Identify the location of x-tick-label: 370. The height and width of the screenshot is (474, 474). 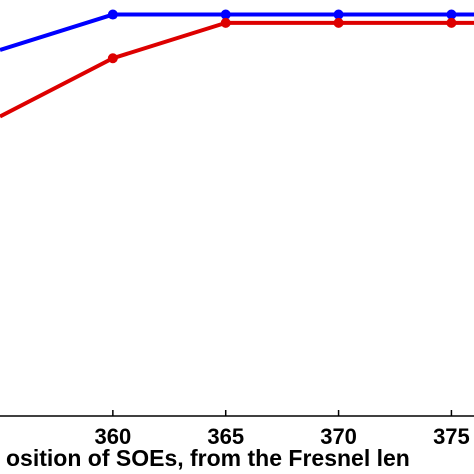
(338, 436).